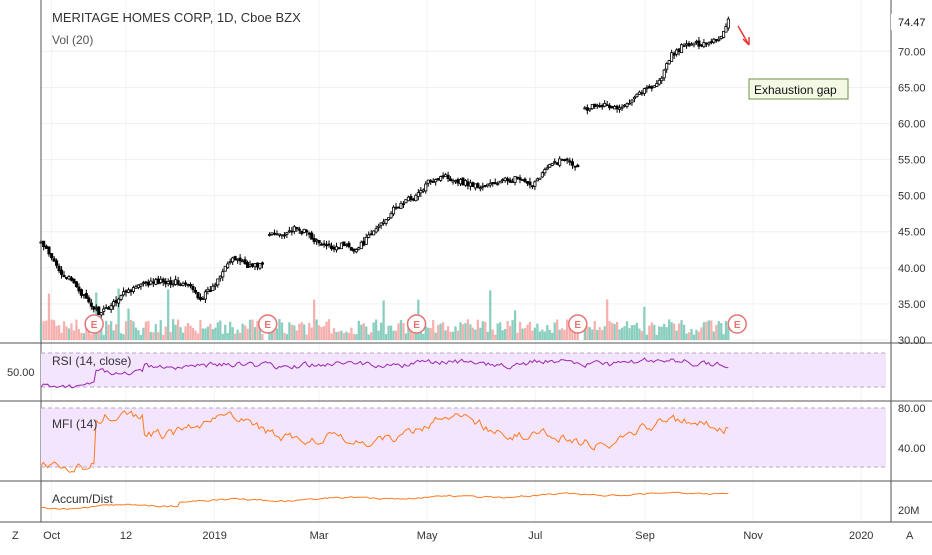  What do you see at coordinates (427, 536) in the screenshot?
I see `time-tick-label: May` at bounding box center [427, 536].